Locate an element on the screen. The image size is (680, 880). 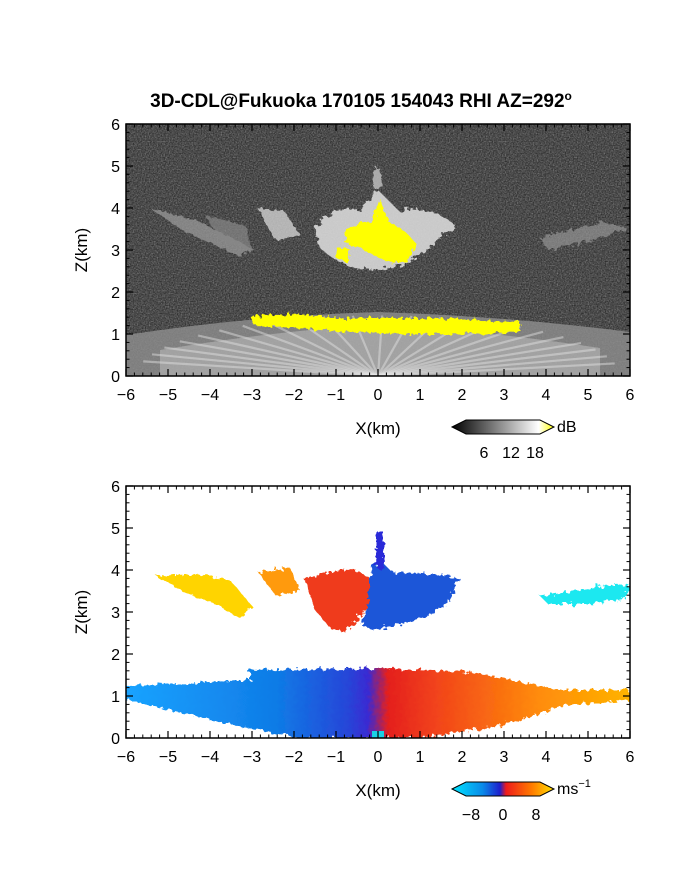
snr-x-tick-label: −5 is located at coordinates (168, 395).